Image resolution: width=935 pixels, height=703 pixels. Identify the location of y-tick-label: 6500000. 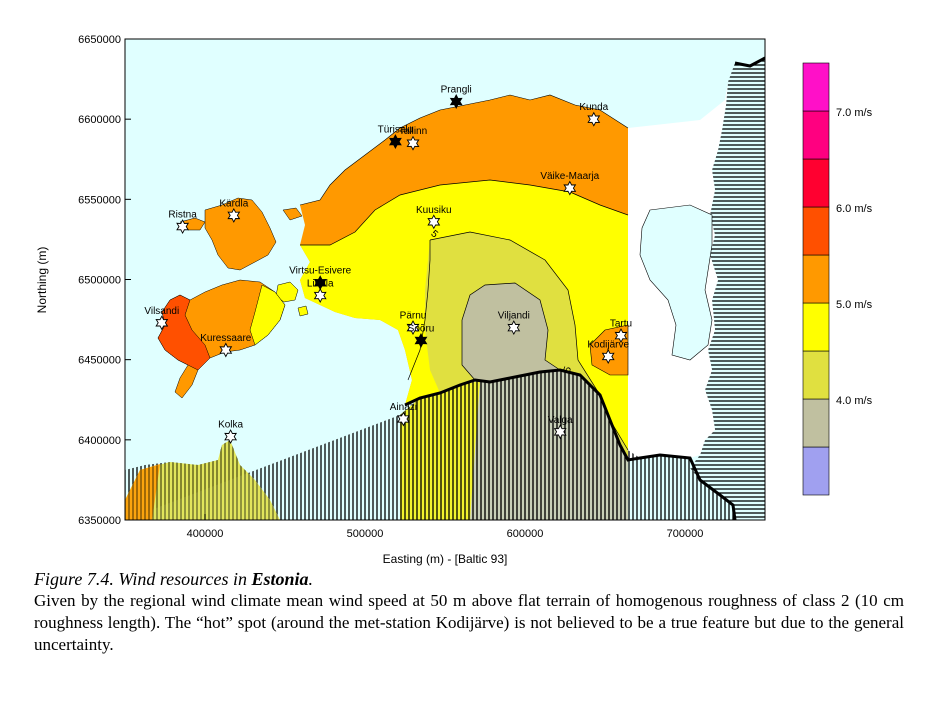
(99, 281).